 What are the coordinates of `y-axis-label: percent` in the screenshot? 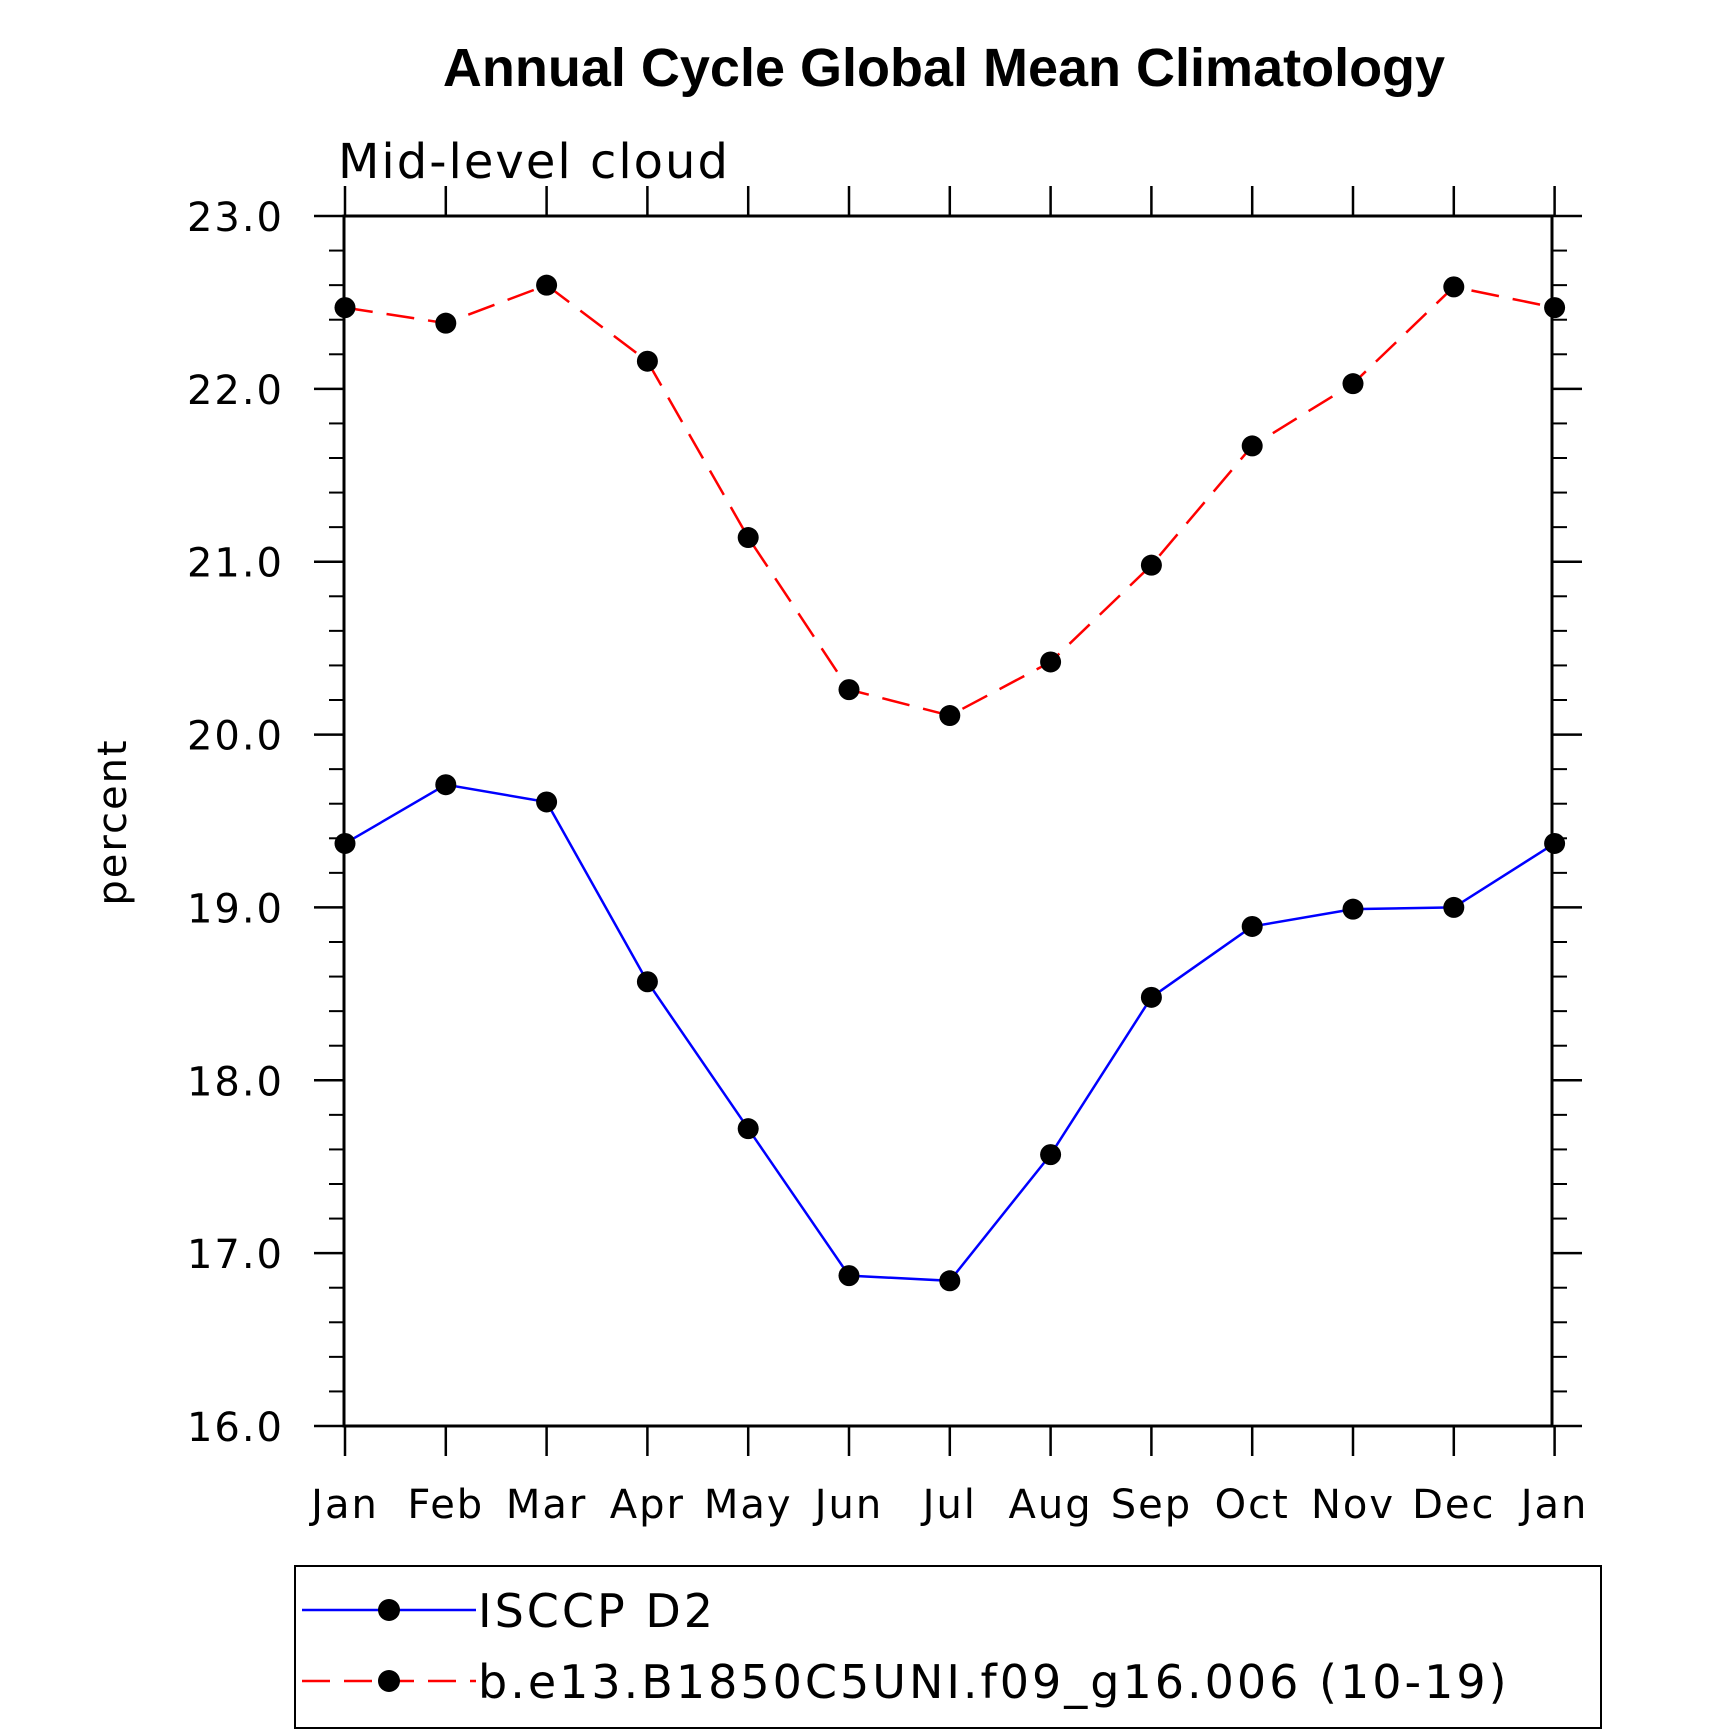 It's located at (113, 821).